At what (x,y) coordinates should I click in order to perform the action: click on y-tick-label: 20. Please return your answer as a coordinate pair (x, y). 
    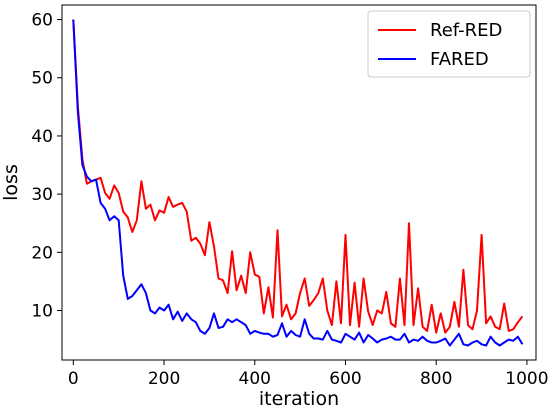
    Looking at the image, I should click on (42, 253).